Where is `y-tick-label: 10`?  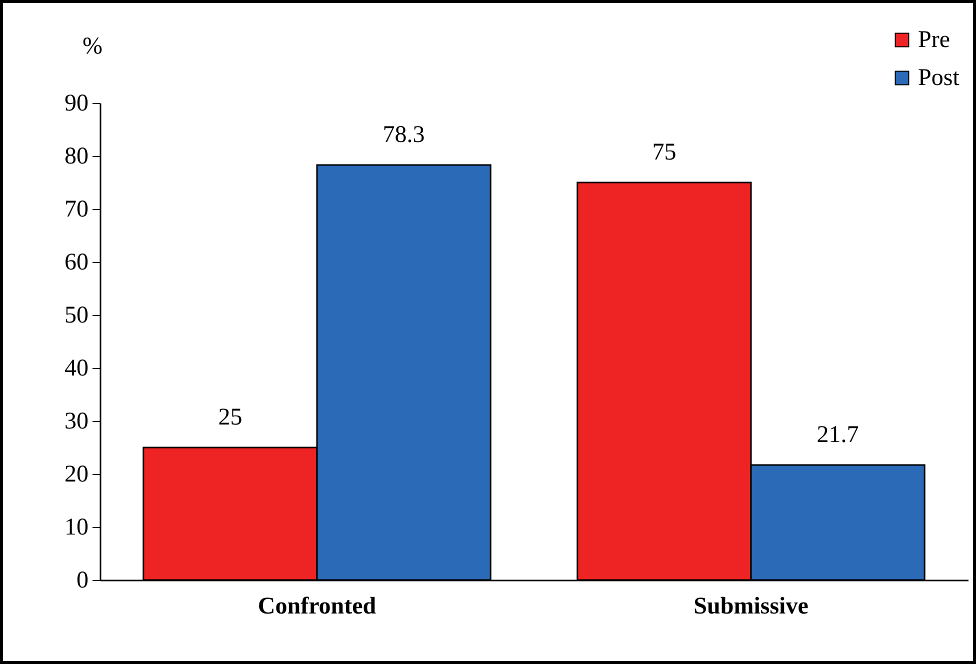 y-tick-label: 10 is located at coordinates (76, 527).